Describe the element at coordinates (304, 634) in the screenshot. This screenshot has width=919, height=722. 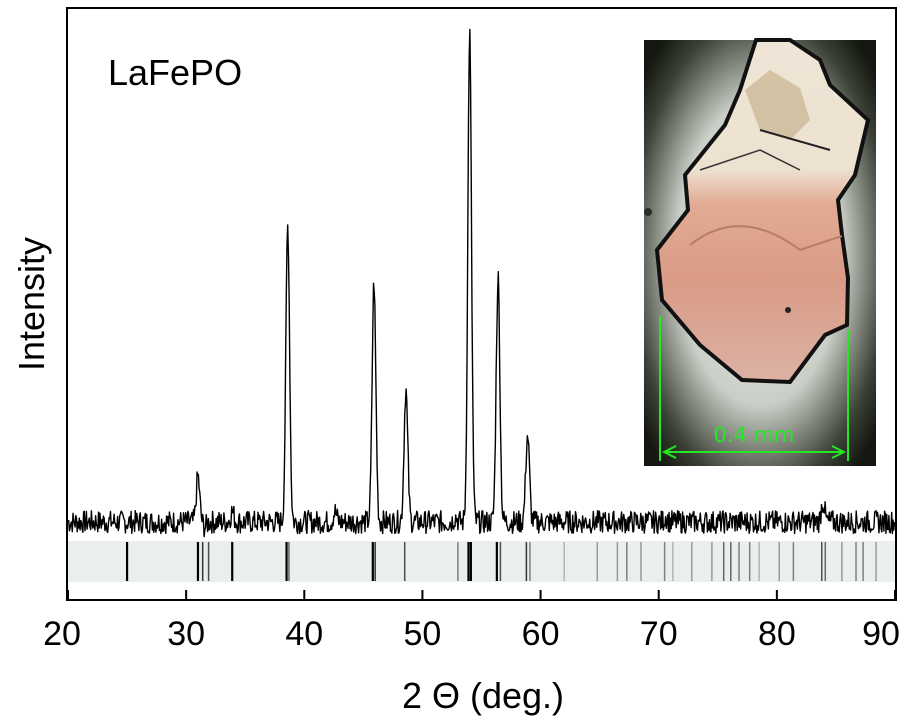
I see `x-tick-label: 40` at that location.